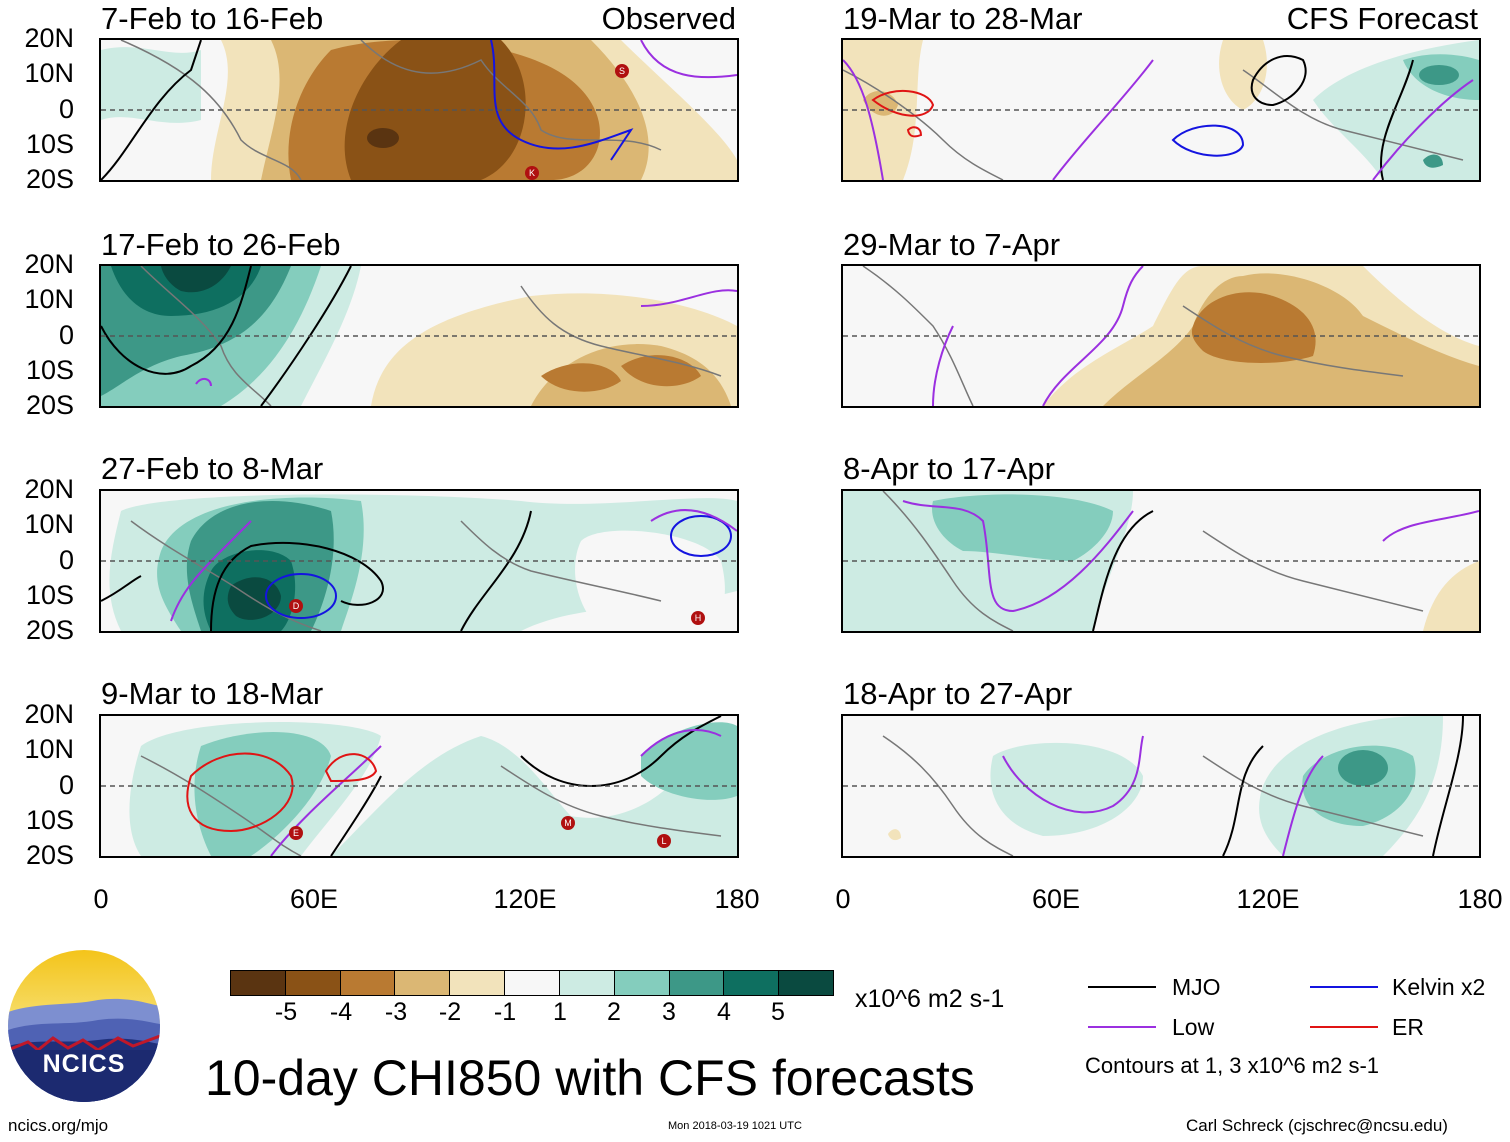  I want to click on legend-label-kelvin: Kelvin x2, so click(1439, 987).